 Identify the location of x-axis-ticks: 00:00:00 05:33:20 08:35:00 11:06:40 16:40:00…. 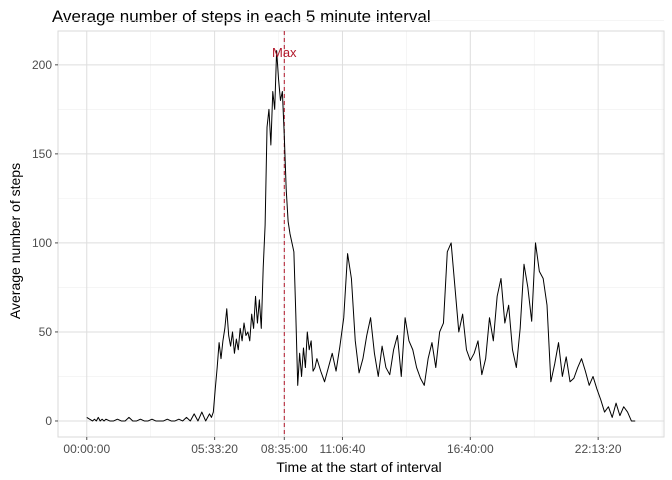
(342, 446).